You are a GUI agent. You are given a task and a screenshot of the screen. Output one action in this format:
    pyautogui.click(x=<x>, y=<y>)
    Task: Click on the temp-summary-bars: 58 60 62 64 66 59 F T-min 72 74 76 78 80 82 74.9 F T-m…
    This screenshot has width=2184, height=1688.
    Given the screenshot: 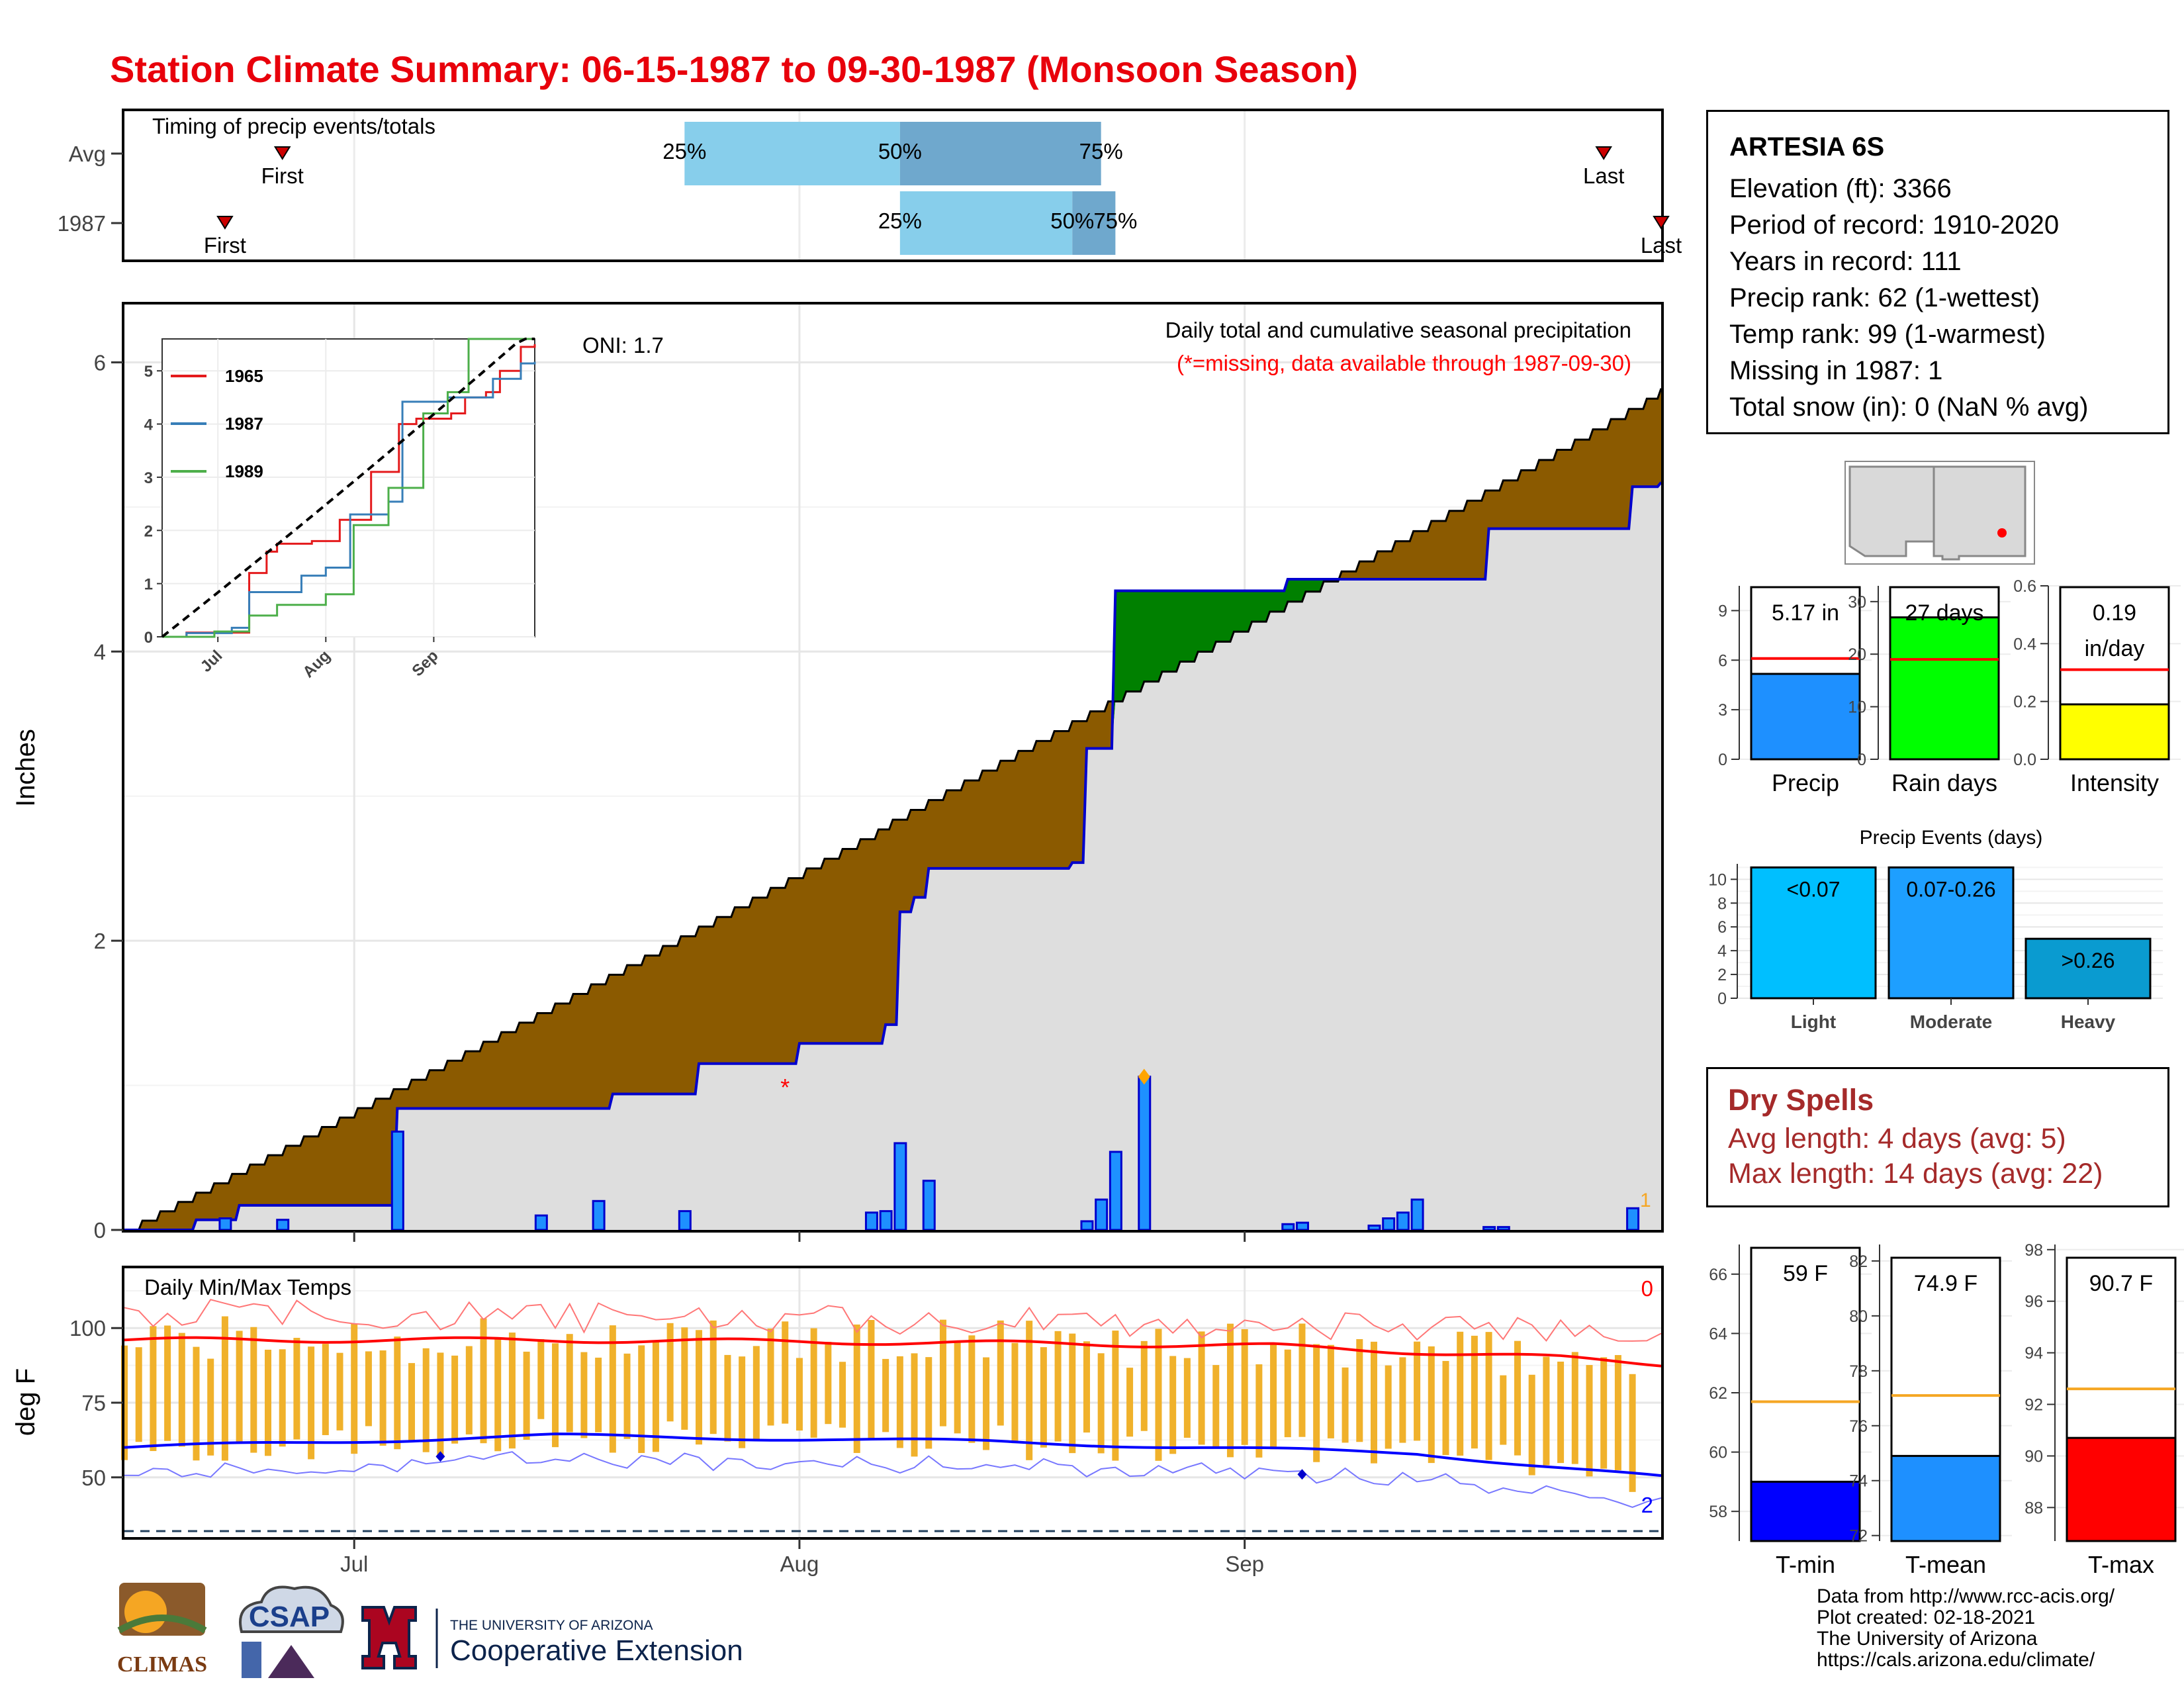 What is the action you would take?
    pyautogui.click(x=1946, y=1409)
    